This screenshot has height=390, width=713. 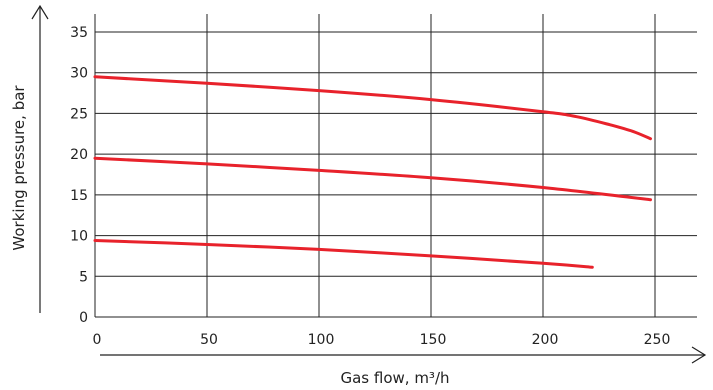 I want to click on y-axis-arrowhead, so click(x=40, y=12).